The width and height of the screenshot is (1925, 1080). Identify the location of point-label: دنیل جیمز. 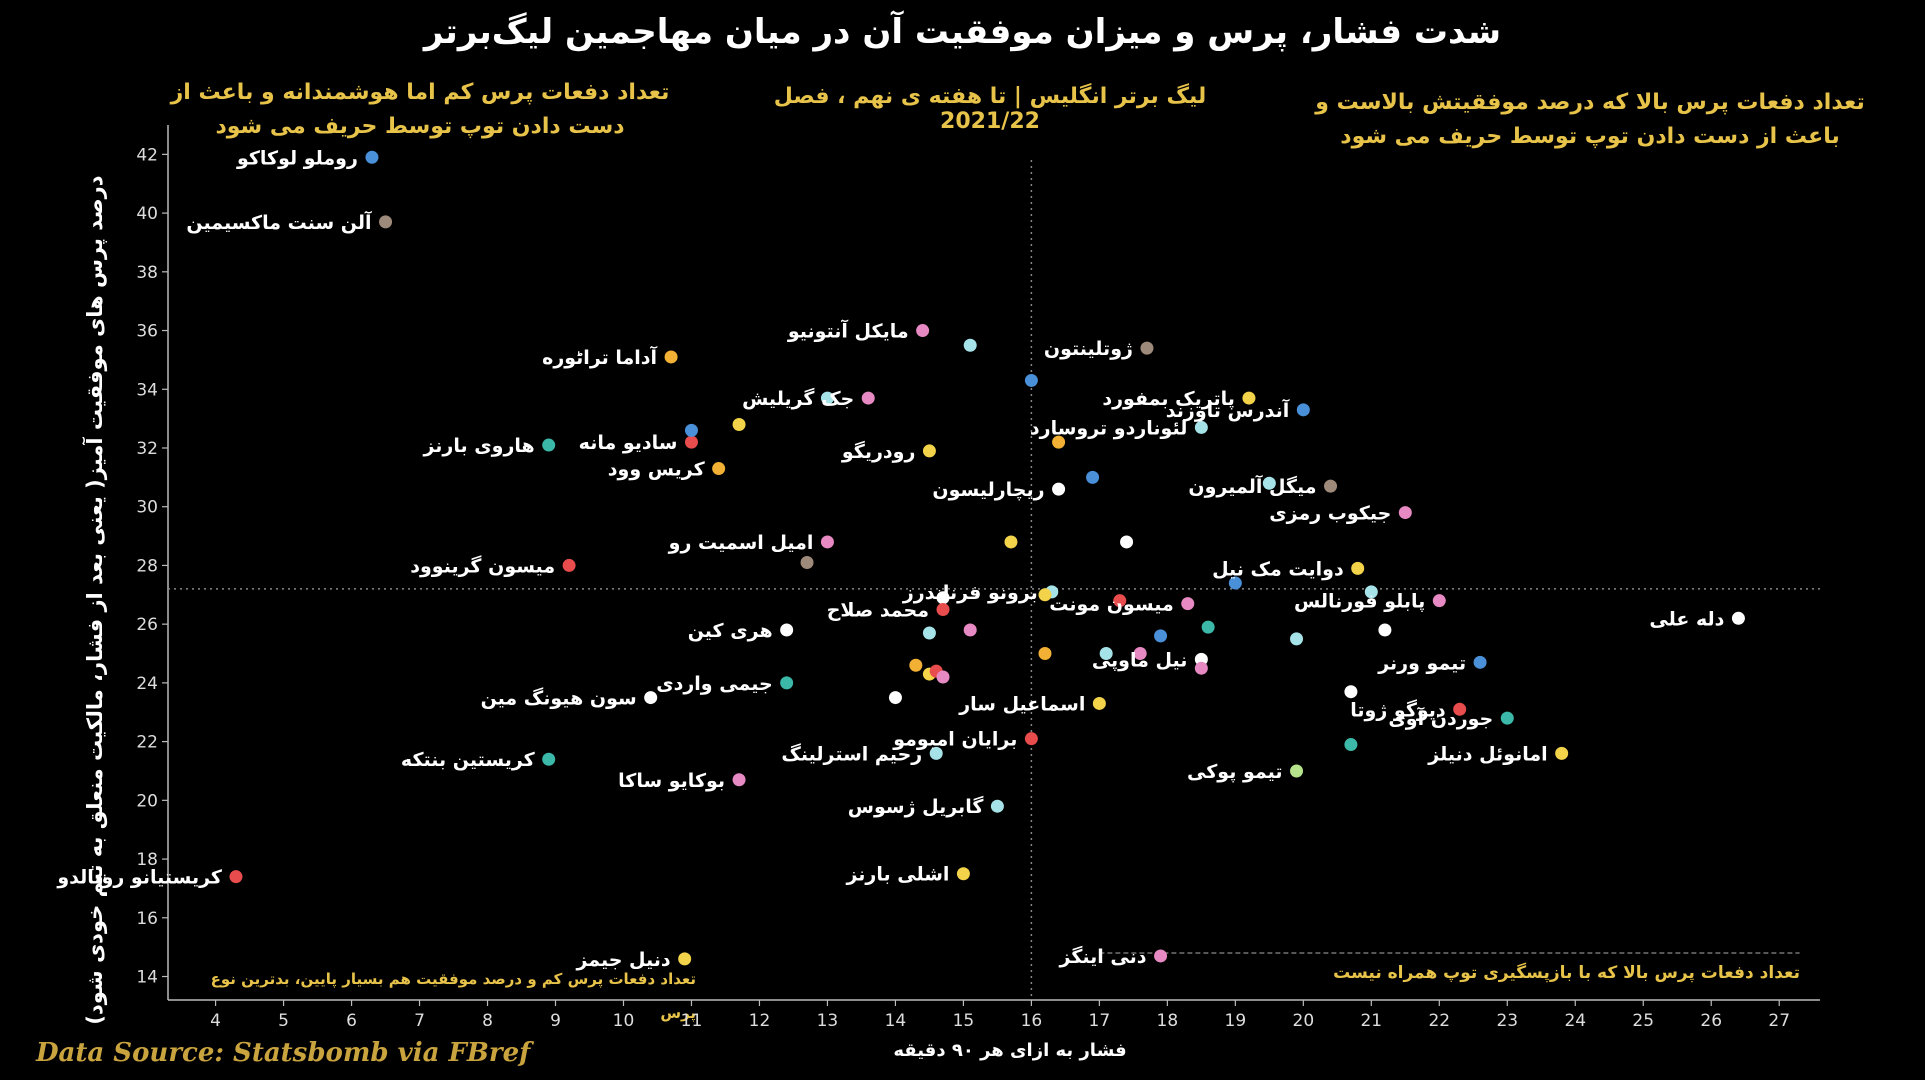
(622, 960).